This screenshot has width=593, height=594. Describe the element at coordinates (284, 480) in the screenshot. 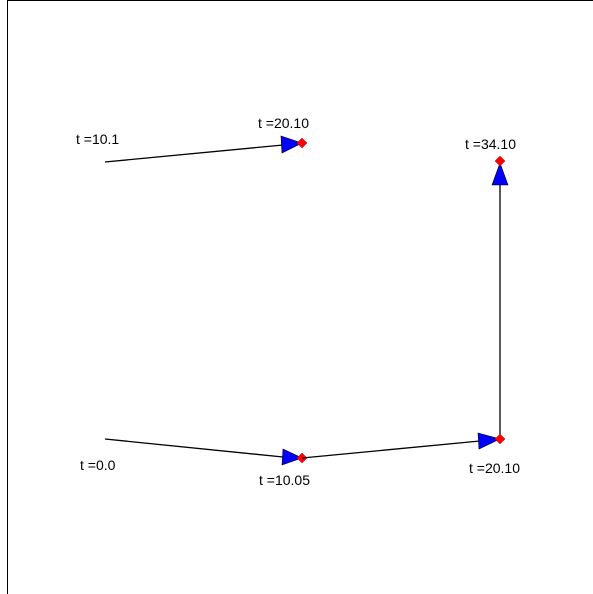

I see `label-lower-mid: t =10.05` at that location.